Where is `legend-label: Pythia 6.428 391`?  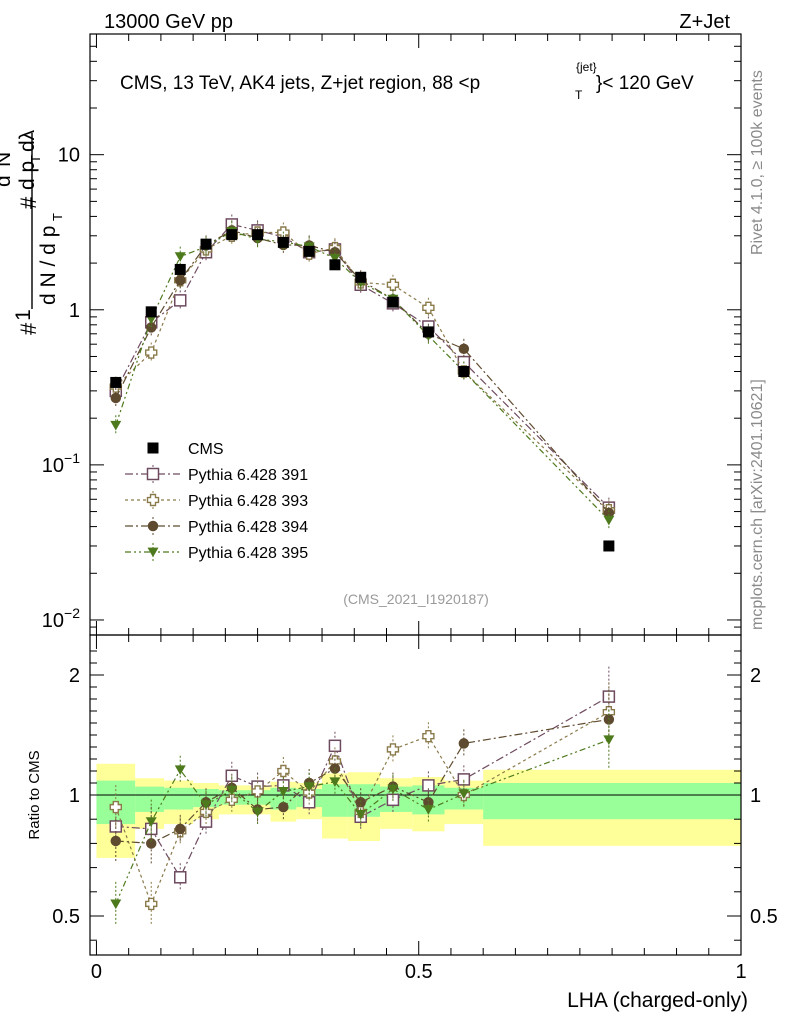 legend-label: Pythia 6.428 391 is located at coordinates (248, 475).